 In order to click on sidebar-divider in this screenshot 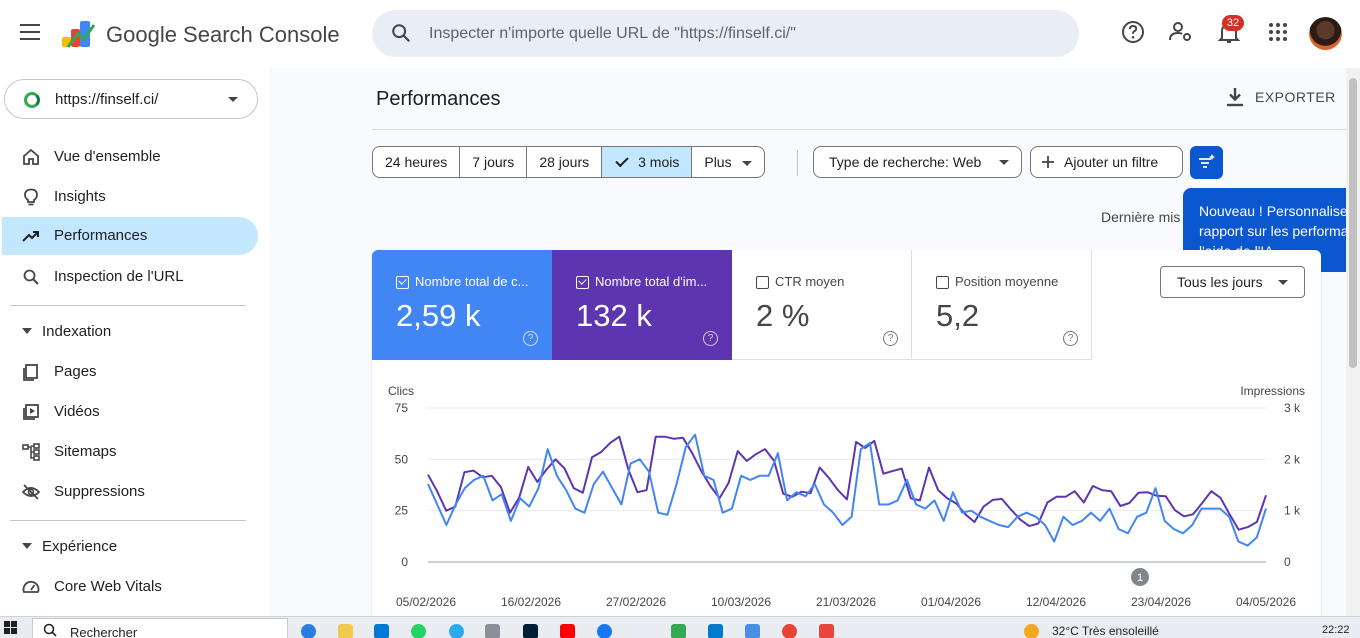, I will do `click(128, 520)`.